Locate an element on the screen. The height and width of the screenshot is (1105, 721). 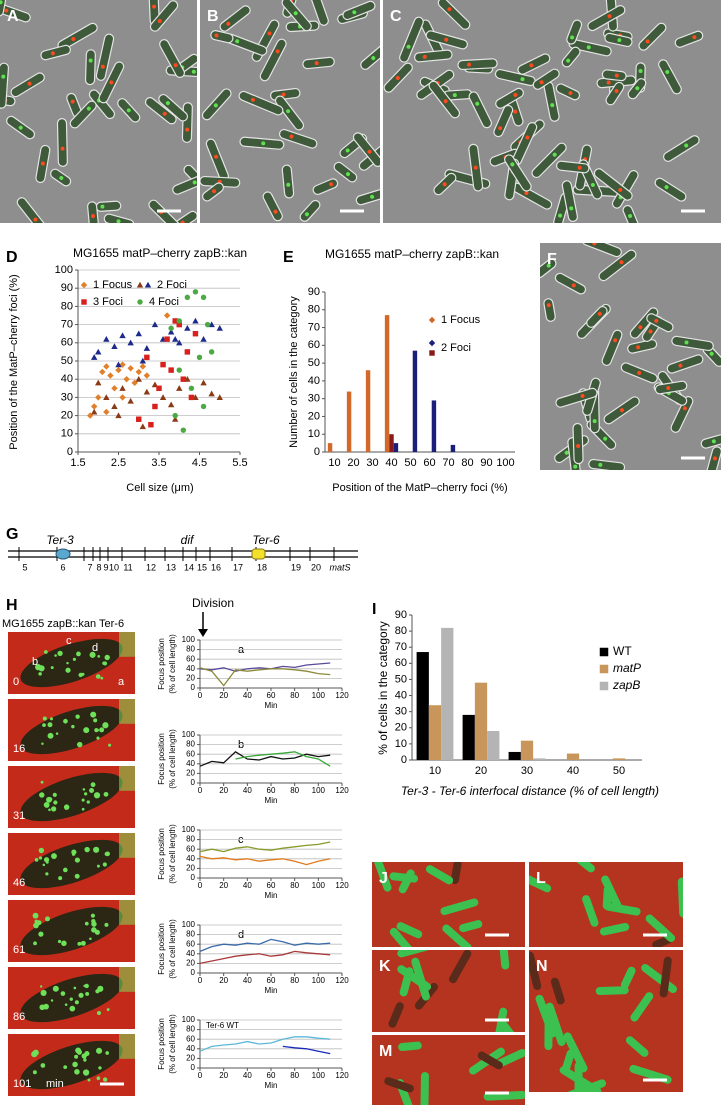
bar is located at coordinates (453, 448).